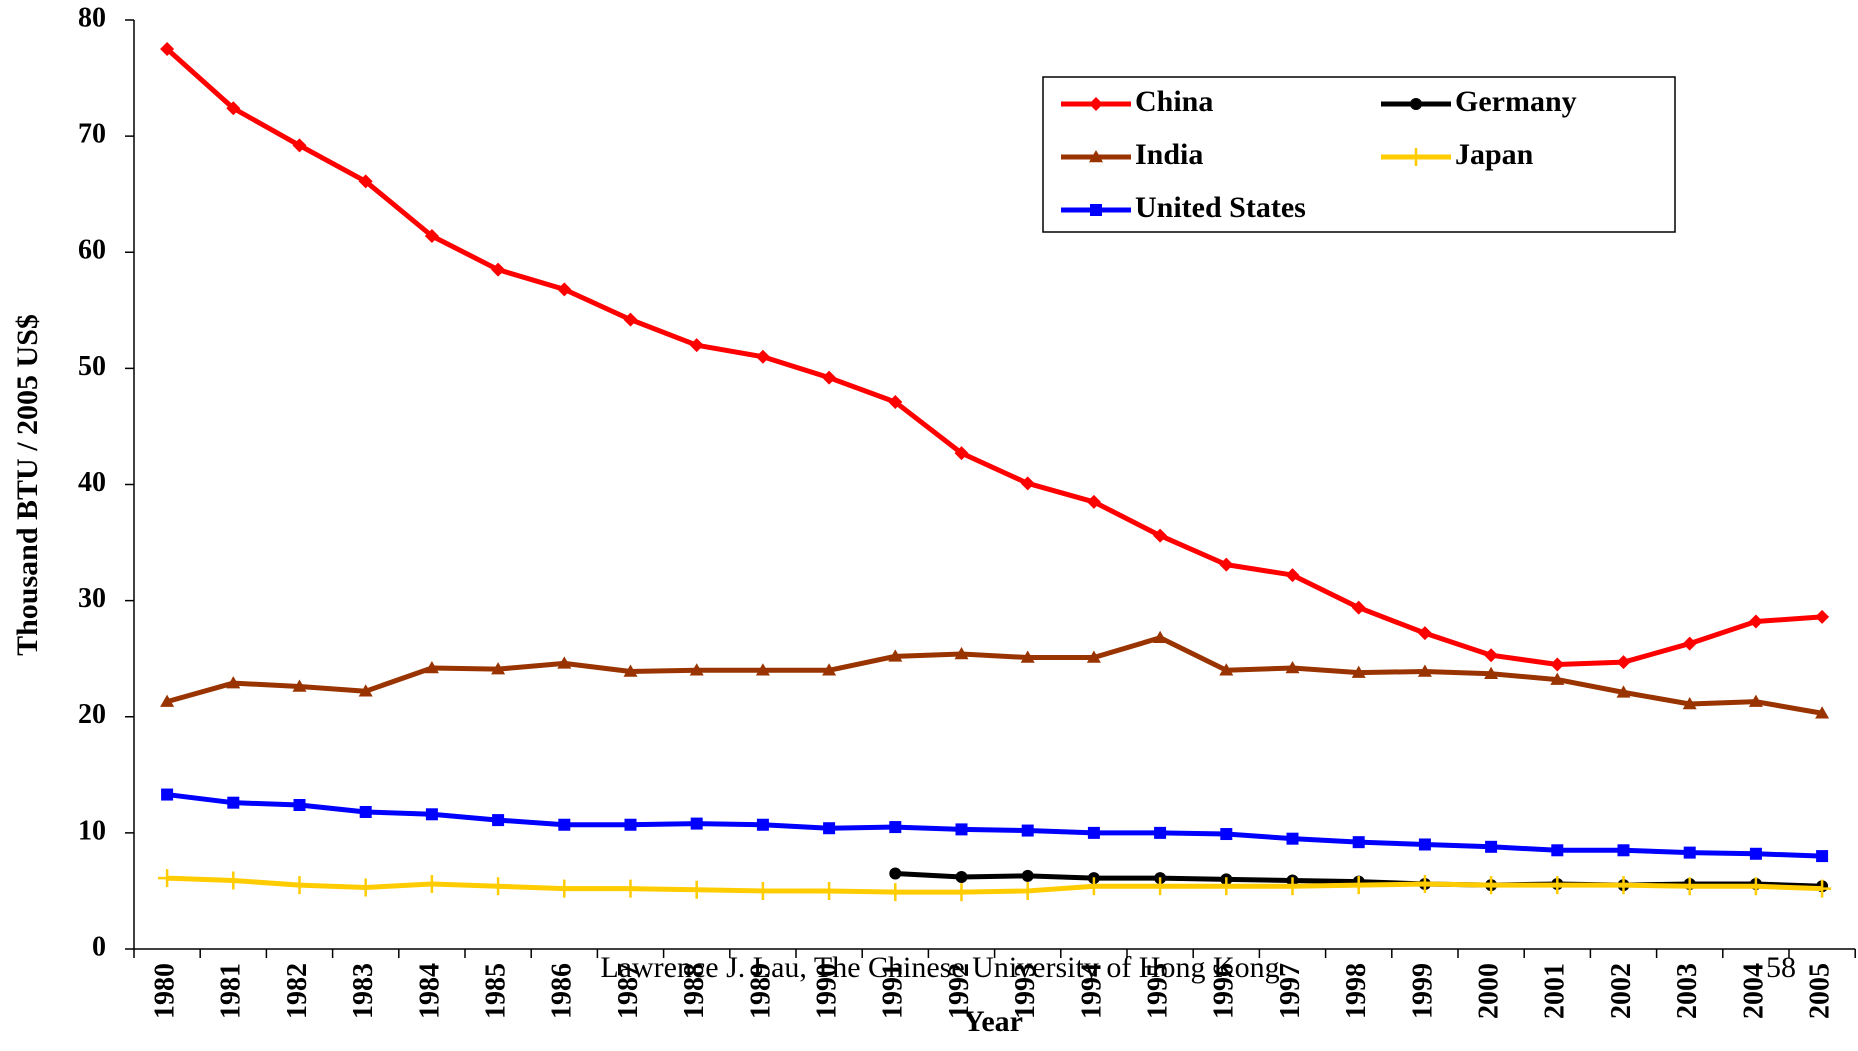  I want to click on x-tick-label: 1995, so click(1158, 991).